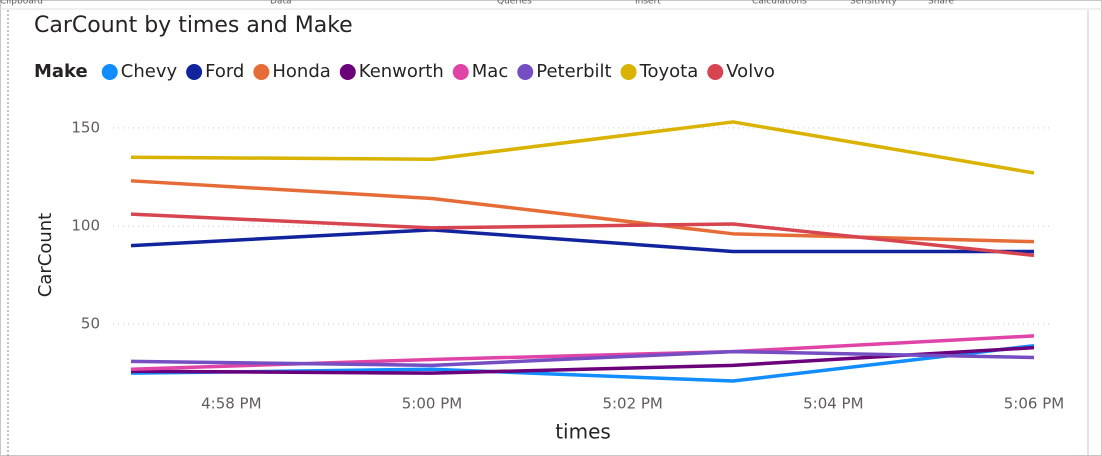 This screenshot has width=1102, height=456. I want to click on y-tick-label: 50, so click(90, 324).